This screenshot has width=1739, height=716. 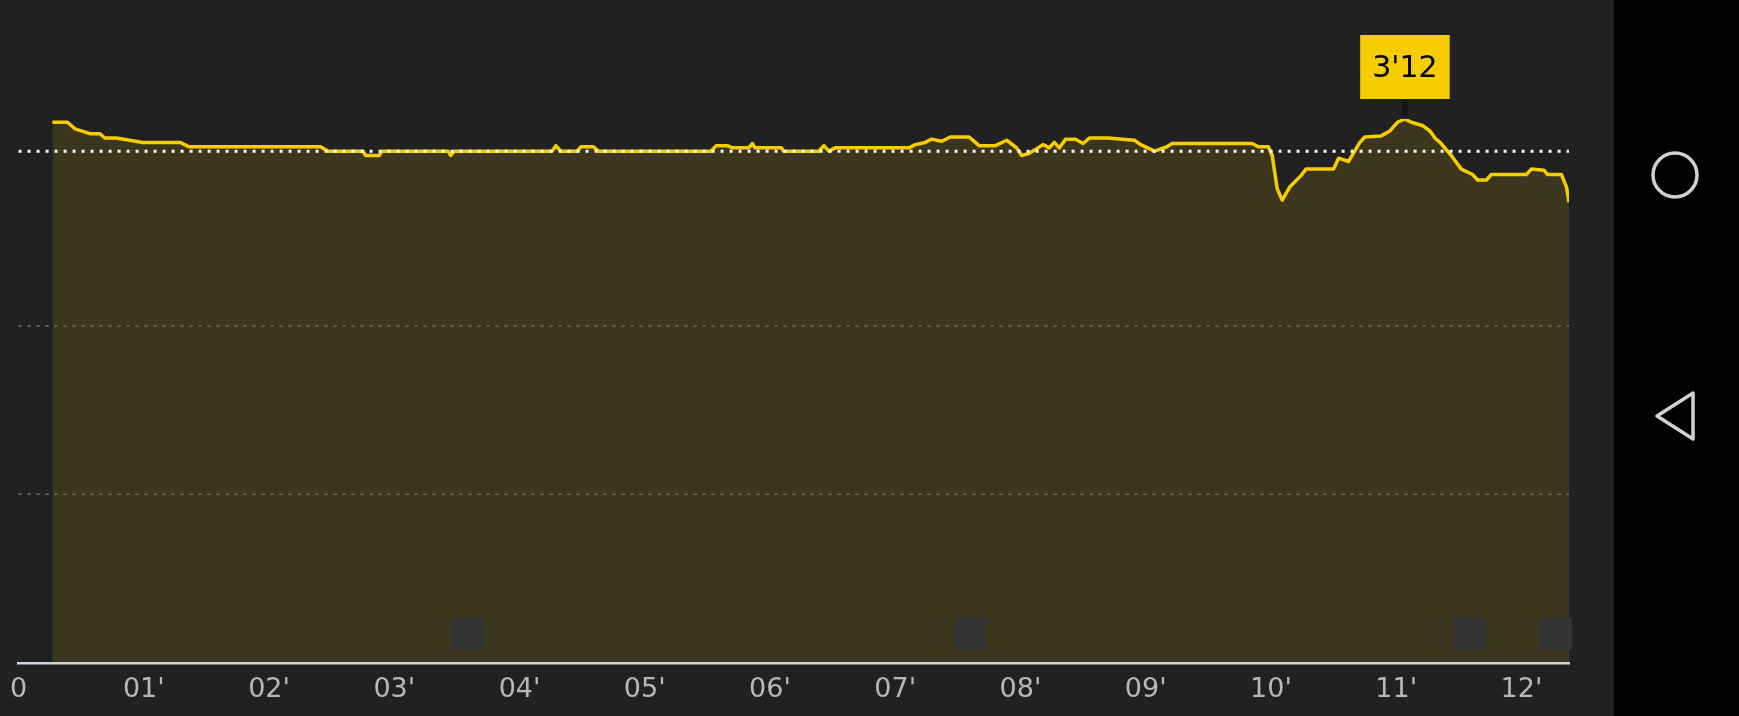 What do you see at coordinates (1396, 687) in the screenshot?
I see `x-tick-label: 11'` at bounding box center [1396, 687].